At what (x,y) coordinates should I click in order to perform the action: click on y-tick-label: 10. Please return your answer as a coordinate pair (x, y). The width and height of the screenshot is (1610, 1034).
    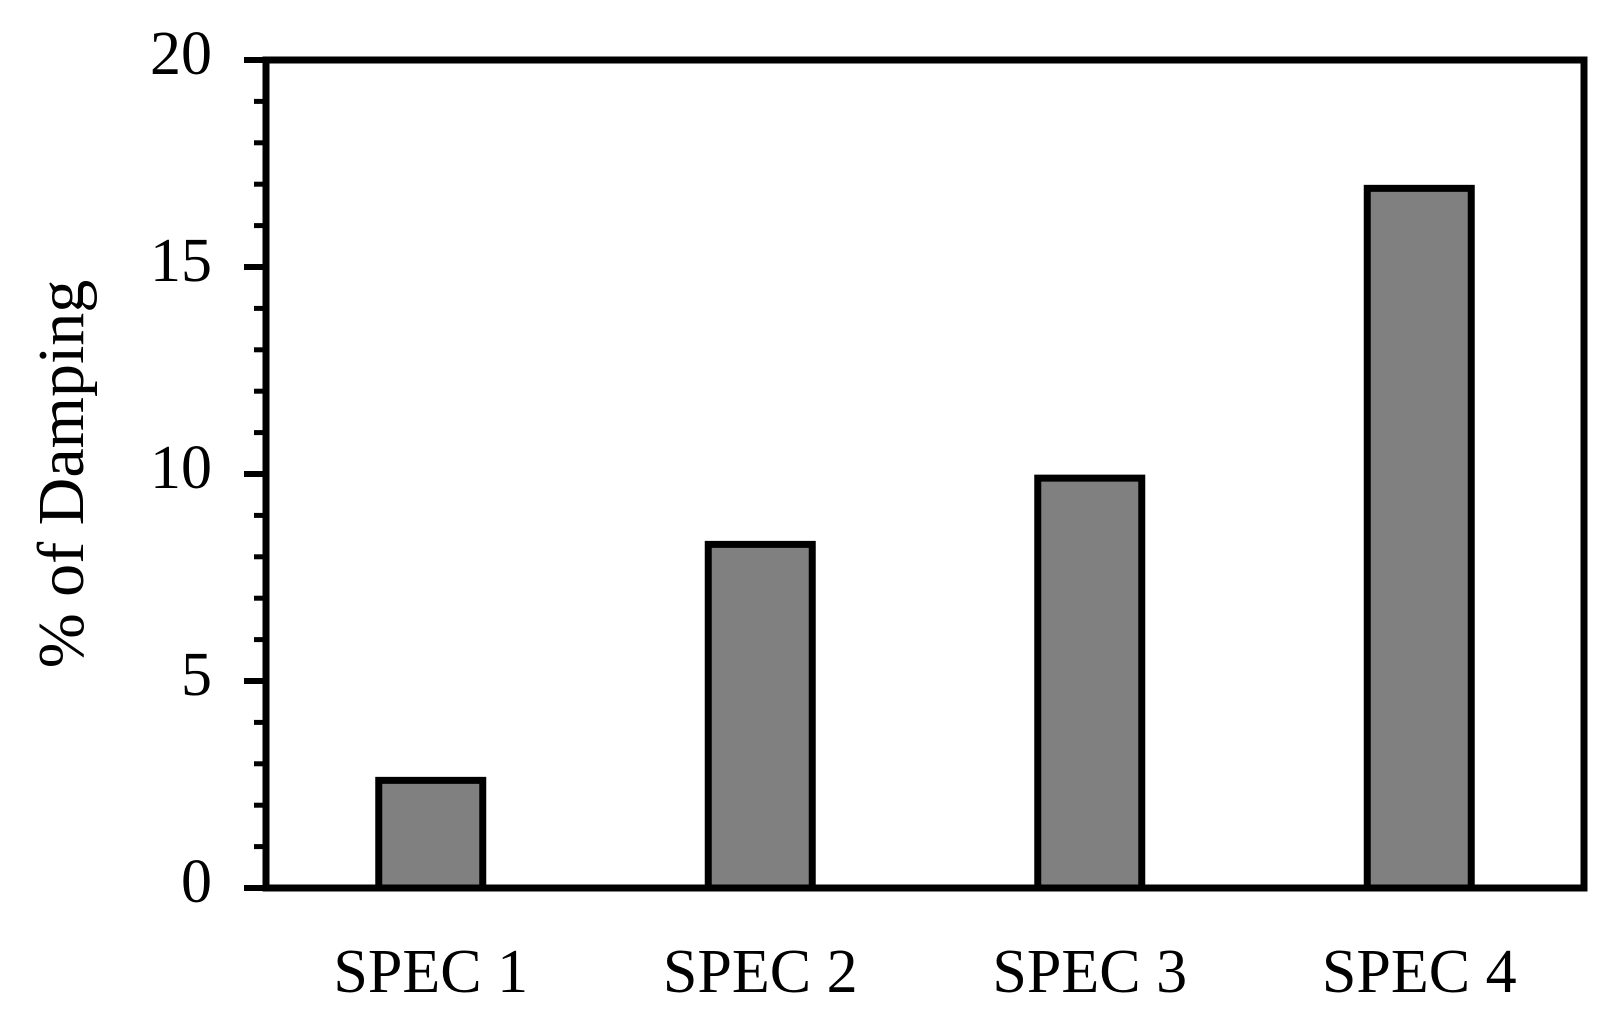
    Looking at the image, I should click on (181, 468).